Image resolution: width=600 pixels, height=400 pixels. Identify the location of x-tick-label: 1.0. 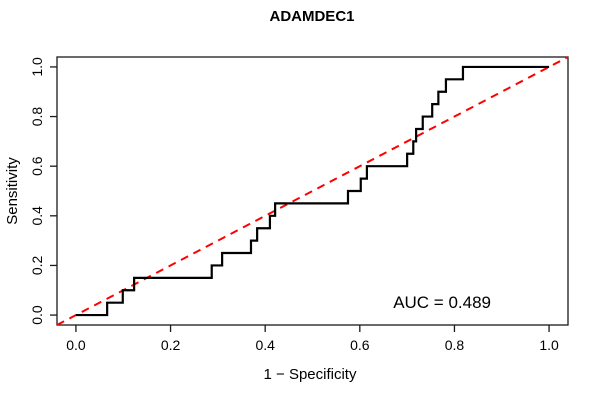
(549, 345).